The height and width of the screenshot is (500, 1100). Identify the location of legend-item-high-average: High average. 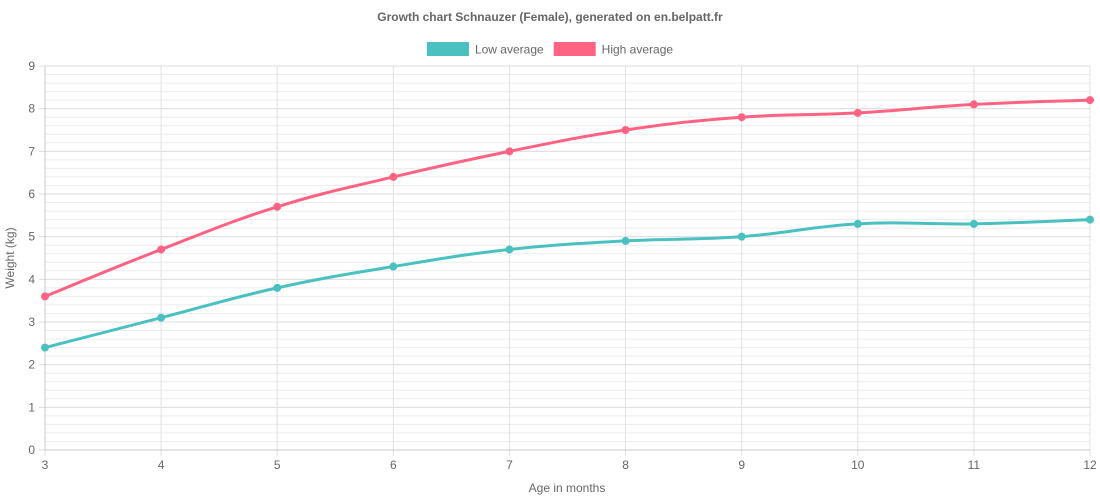
(613, 49).